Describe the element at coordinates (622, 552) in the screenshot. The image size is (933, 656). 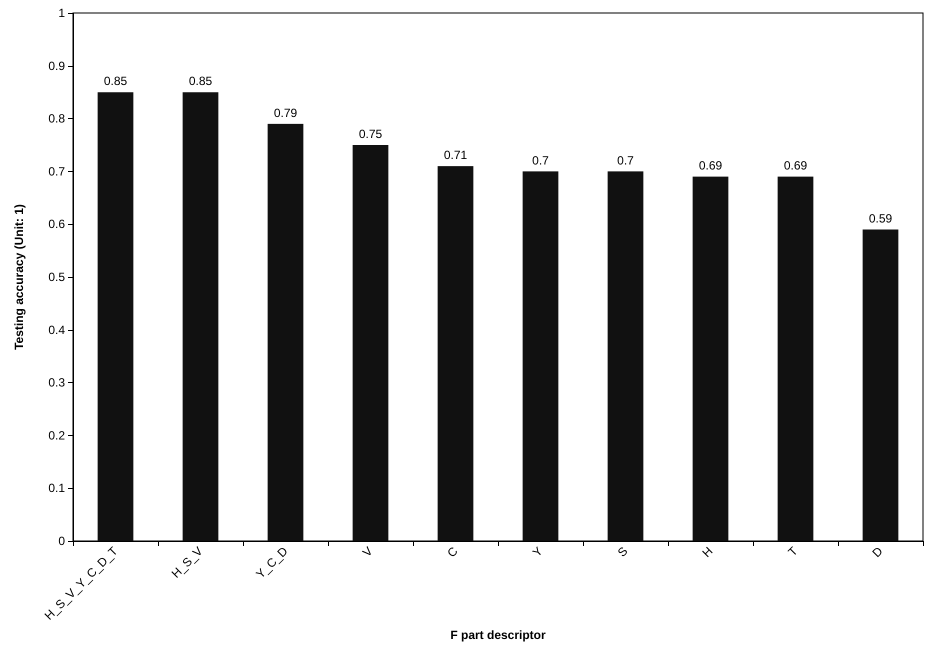
I see `x-tick-label: S` at that location.